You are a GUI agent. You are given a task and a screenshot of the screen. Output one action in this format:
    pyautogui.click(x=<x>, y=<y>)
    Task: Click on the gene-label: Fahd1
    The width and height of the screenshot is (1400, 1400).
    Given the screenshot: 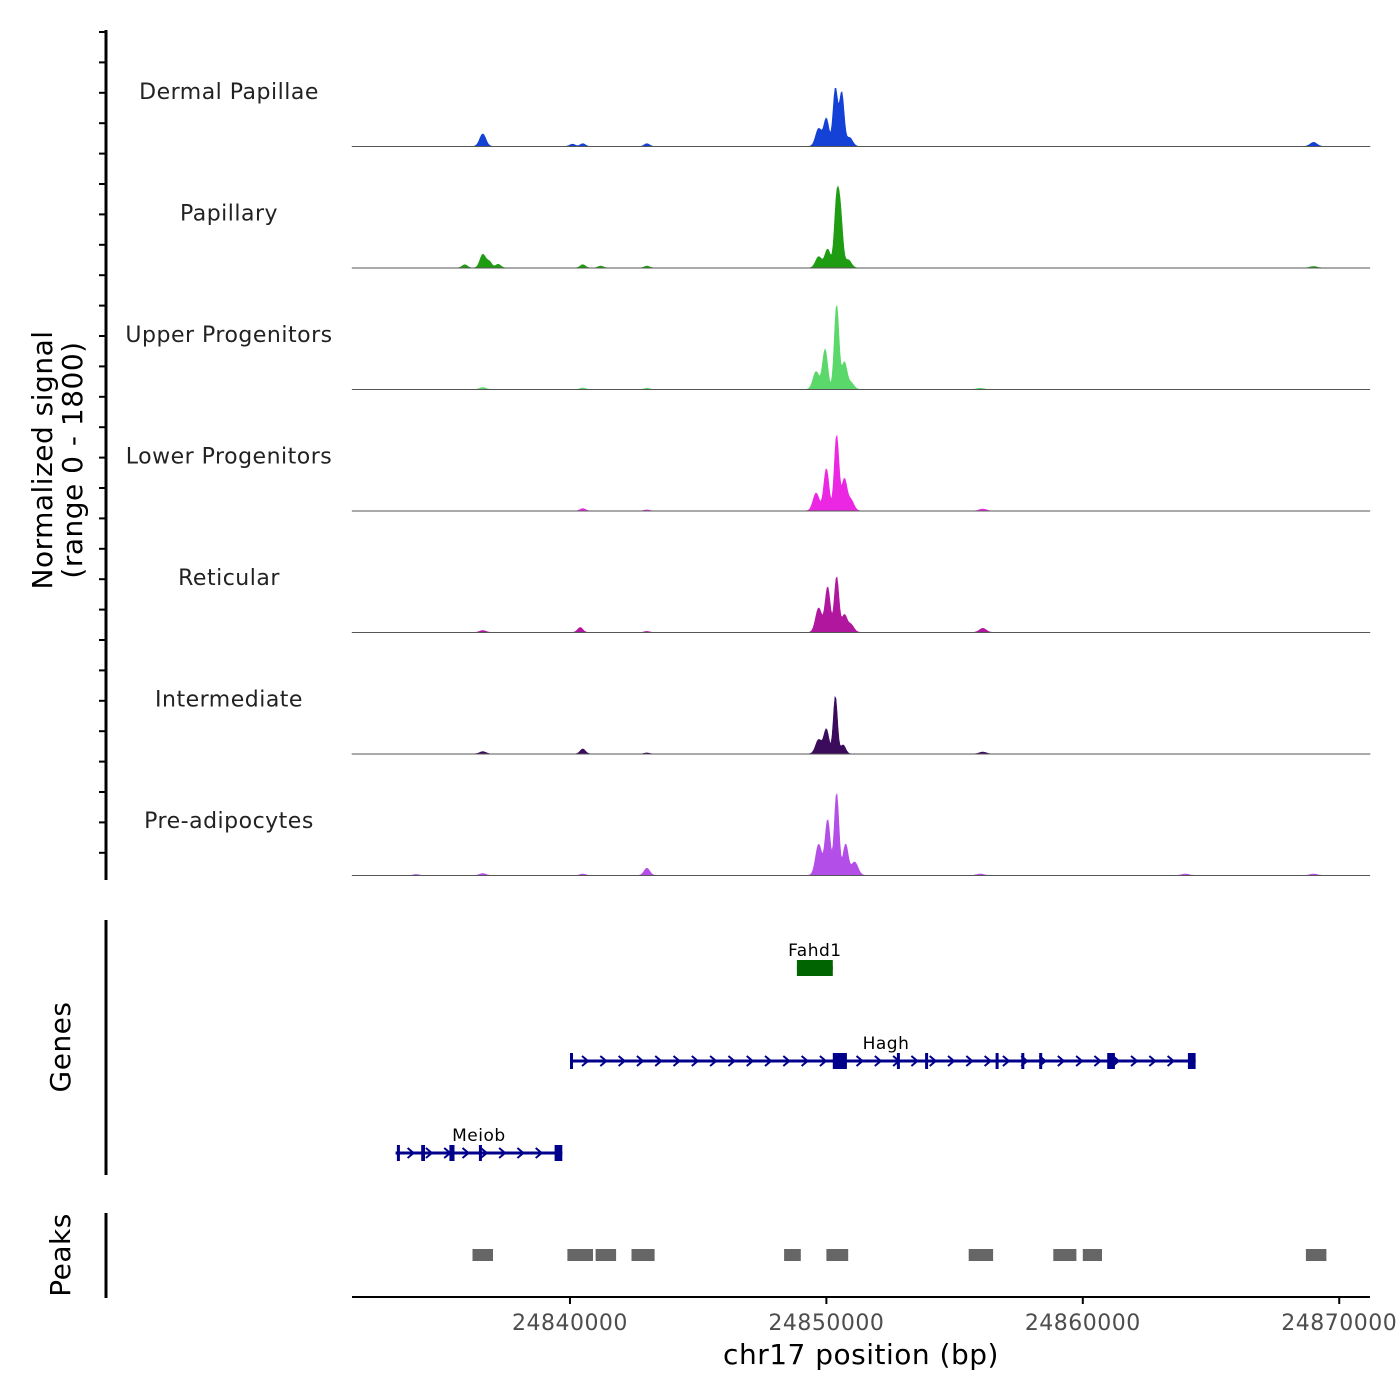 What is the action you would take?
    pyautogui.click(x=815, y=951)
    